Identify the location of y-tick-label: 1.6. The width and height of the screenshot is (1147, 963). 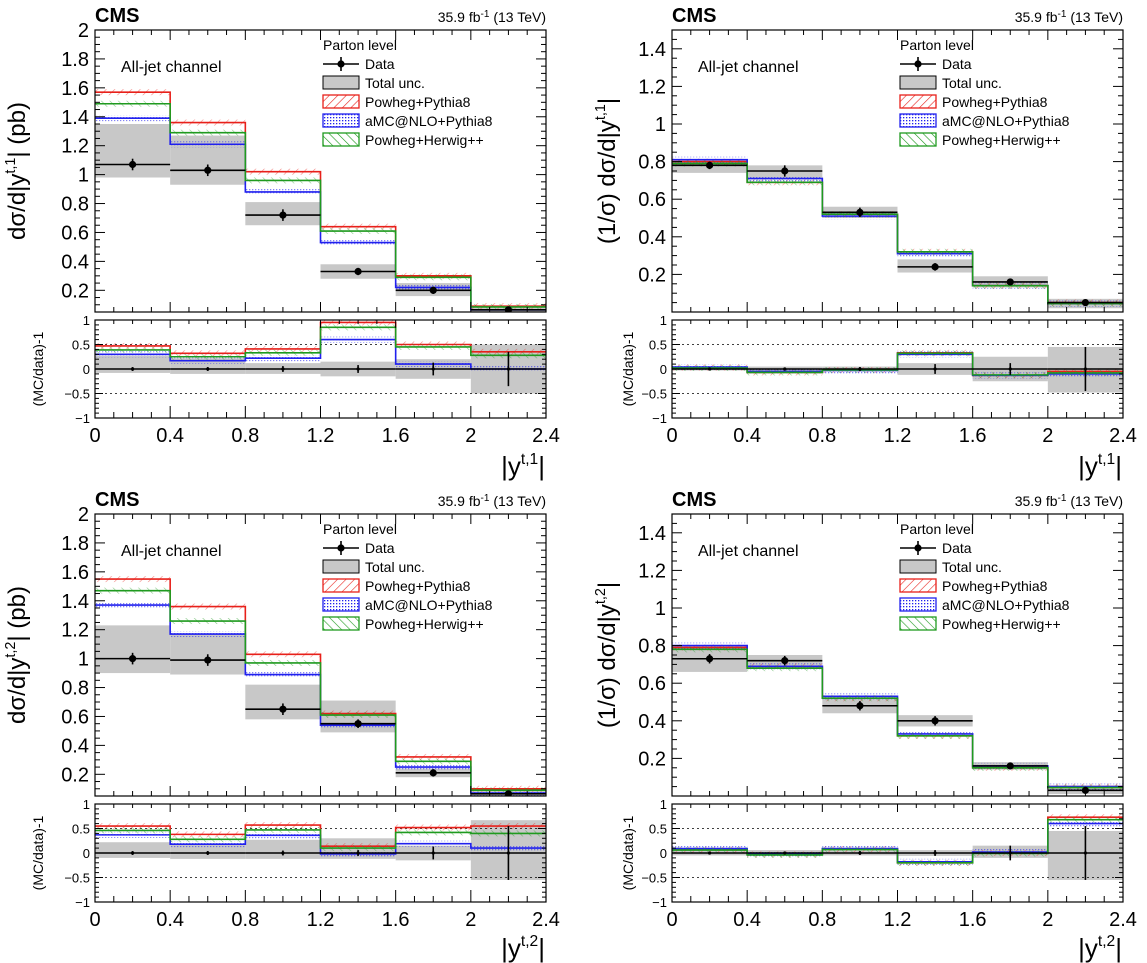
(75, 89).